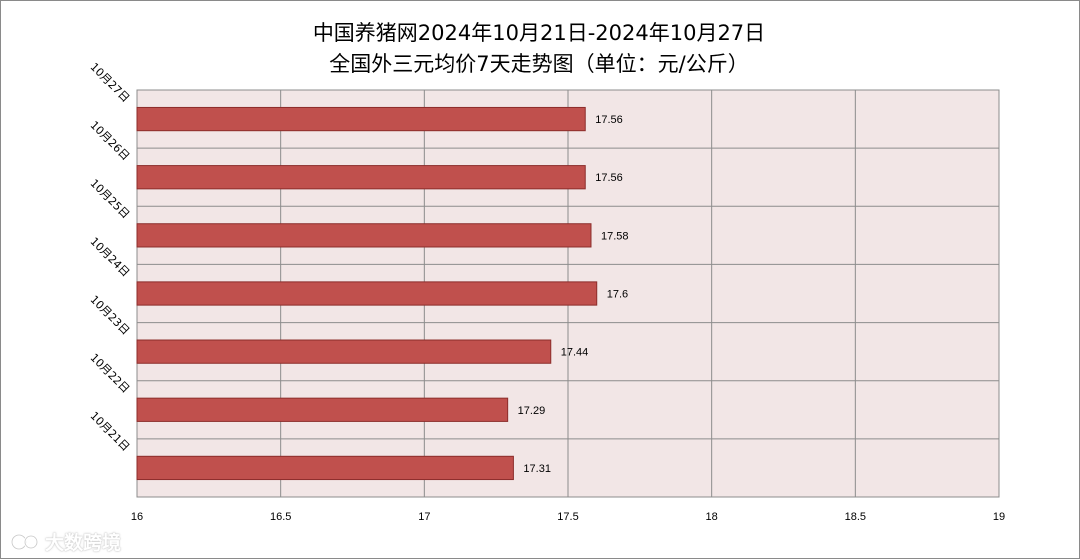 The width and height of the screenshot is (1080, 560). I want to click on category-label: 10月23日, so click(110, 315).